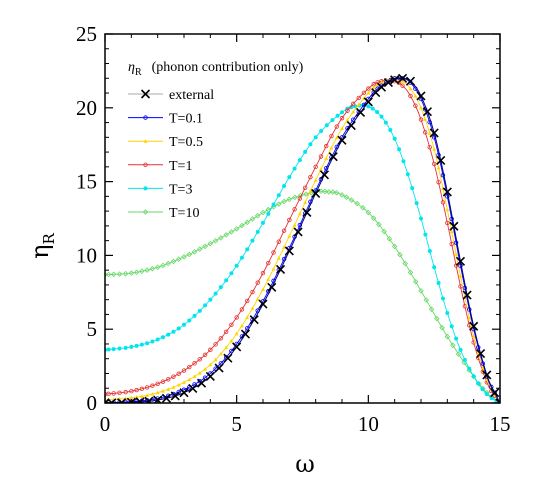 This screenshot has height=491, width=541. I want to click on x-axis-label: ω, so click(305, 464).